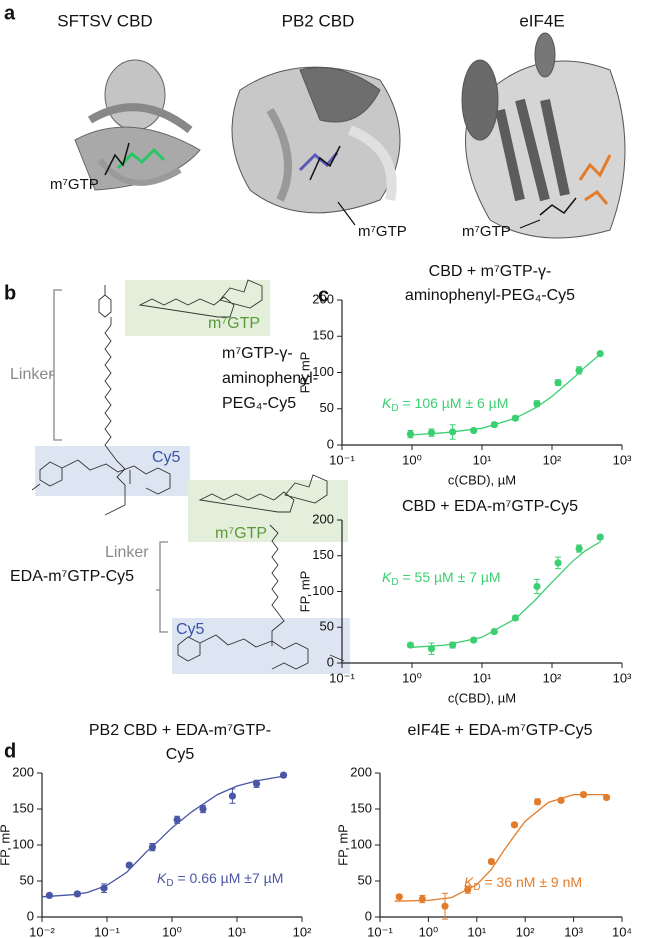 Image resolution: width=660 pixels, height=938 pixels. I want to click on x-tick-label: 10⁴, so click(622, 931).